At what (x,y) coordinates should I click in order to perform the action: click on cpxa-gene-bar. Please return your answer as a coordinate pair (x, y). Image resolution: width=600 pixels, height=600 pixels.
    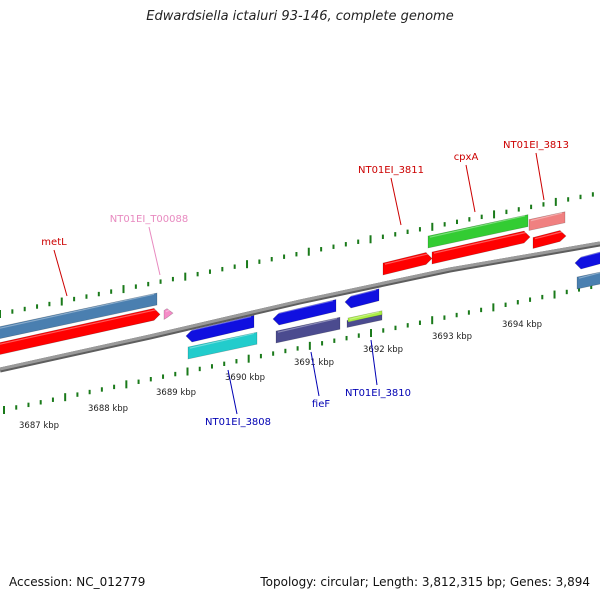
    Looking at the image, I should click on (478, 231).